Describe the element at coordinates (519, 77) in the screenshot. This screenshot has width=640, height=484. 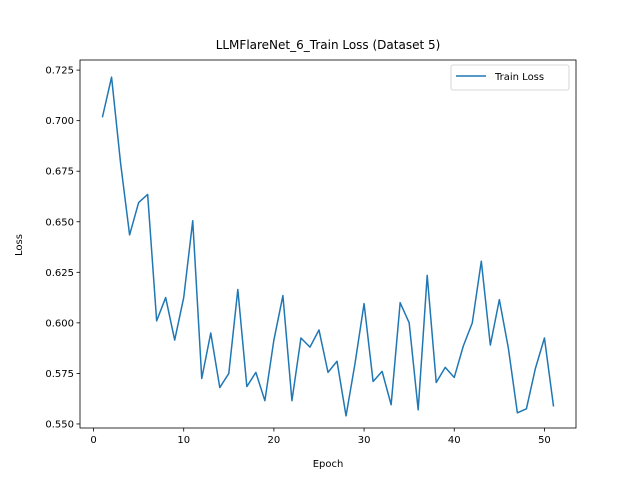
I see `legend-label-train-loss: Train Loss` at that location.